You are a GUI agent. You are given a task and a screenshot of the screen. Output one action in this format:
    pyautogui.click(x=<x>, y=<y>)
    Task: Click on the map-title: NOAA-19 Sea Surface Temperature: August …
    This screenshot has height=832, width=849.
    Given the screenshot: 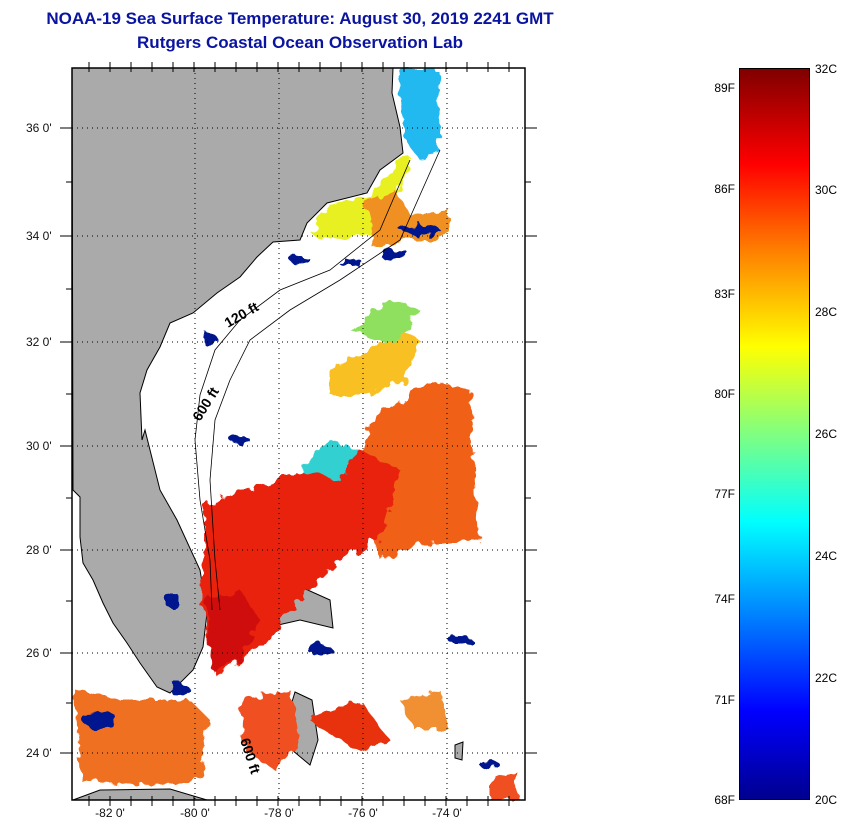 What is the action you would take?
    pyautogui.click(x=300, y=18)
    